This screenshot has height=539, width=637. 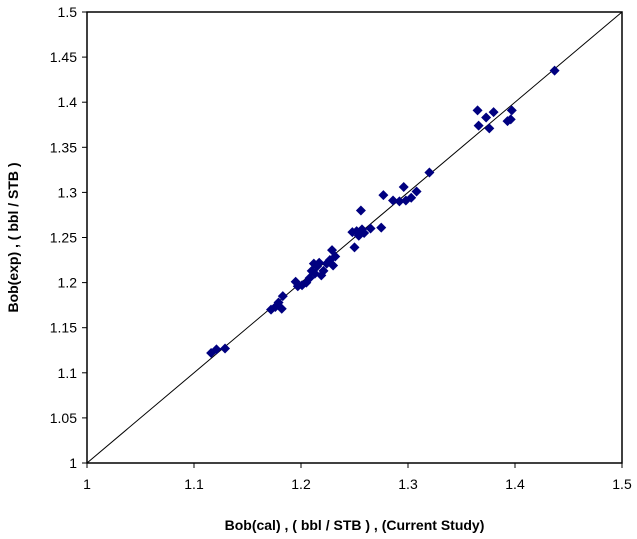 What do you see at coordinates (68, 192) in the screenshot?
I see `y-tick-label: 1.3` at bounding box center [68, 192].